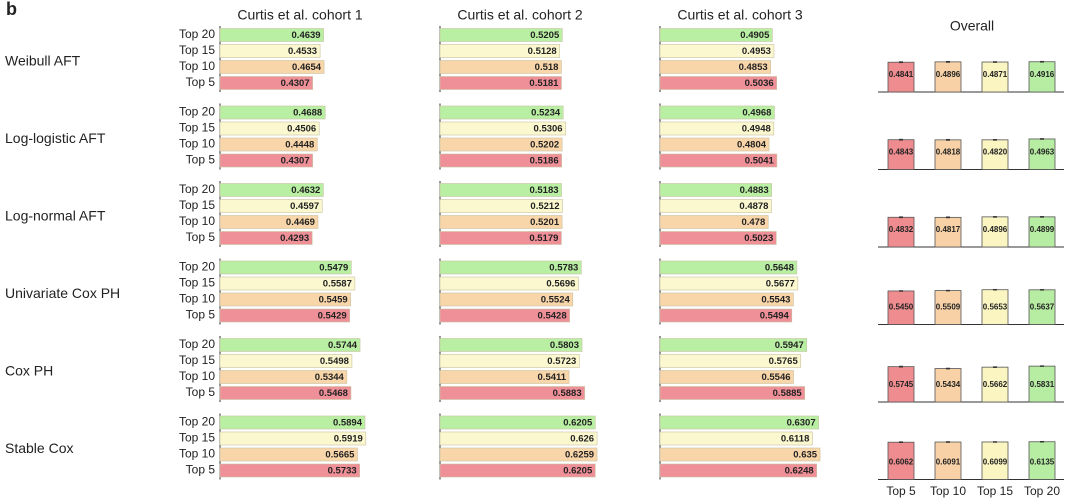 The height and width of the screenshot is (504, 1080). I want to click on value-label: 0.5648, so click(779, 268).